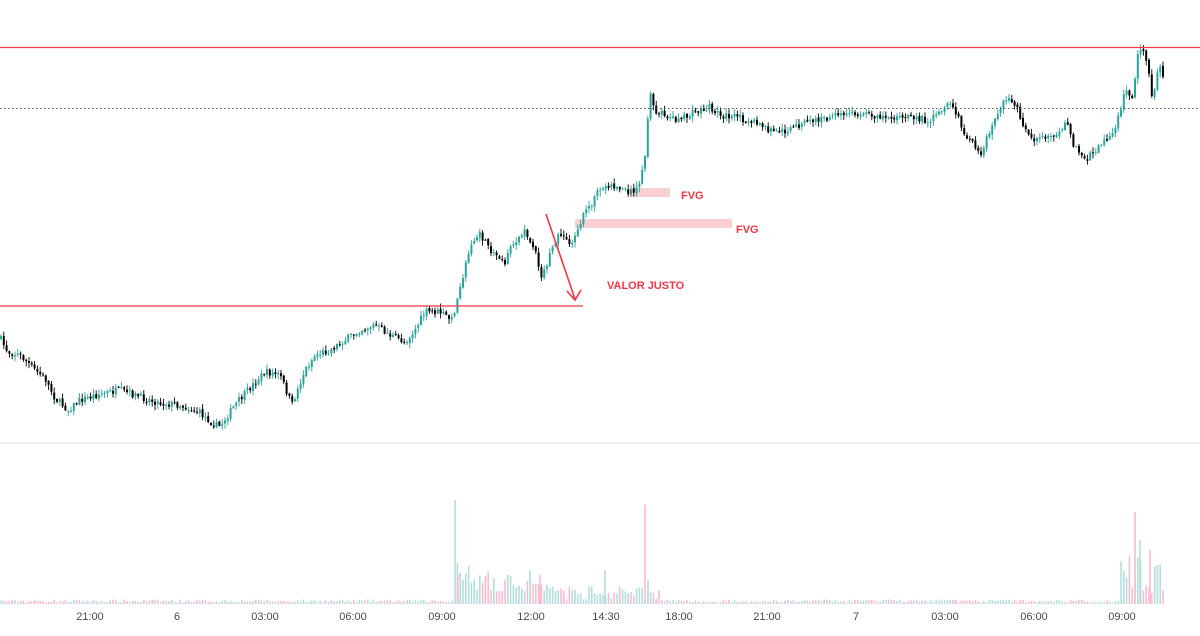 Image resolution: width=1200 pixels, height=636 pixels. What do you see at coordinates (605, 587) in the screenshot?
I see `volume-spike` at bounding box center [605, 587].